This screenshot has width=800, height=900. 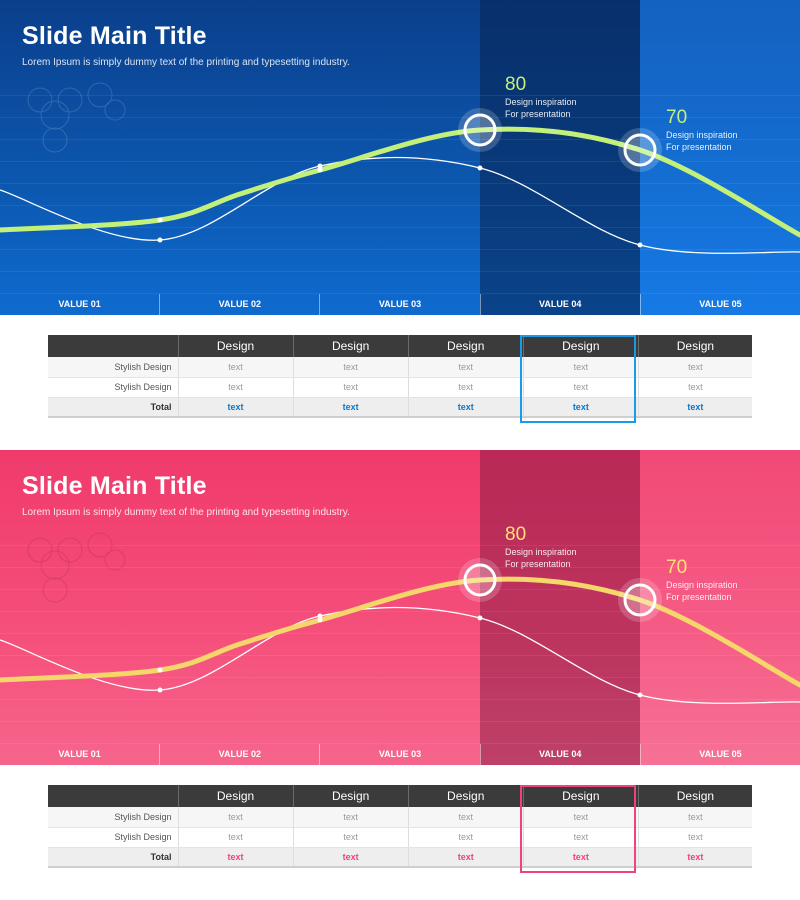 What do you see at coordinates (76, 567) in the screenshot?
I see `flower-decoration-icon` at bounding box center [76, 567].